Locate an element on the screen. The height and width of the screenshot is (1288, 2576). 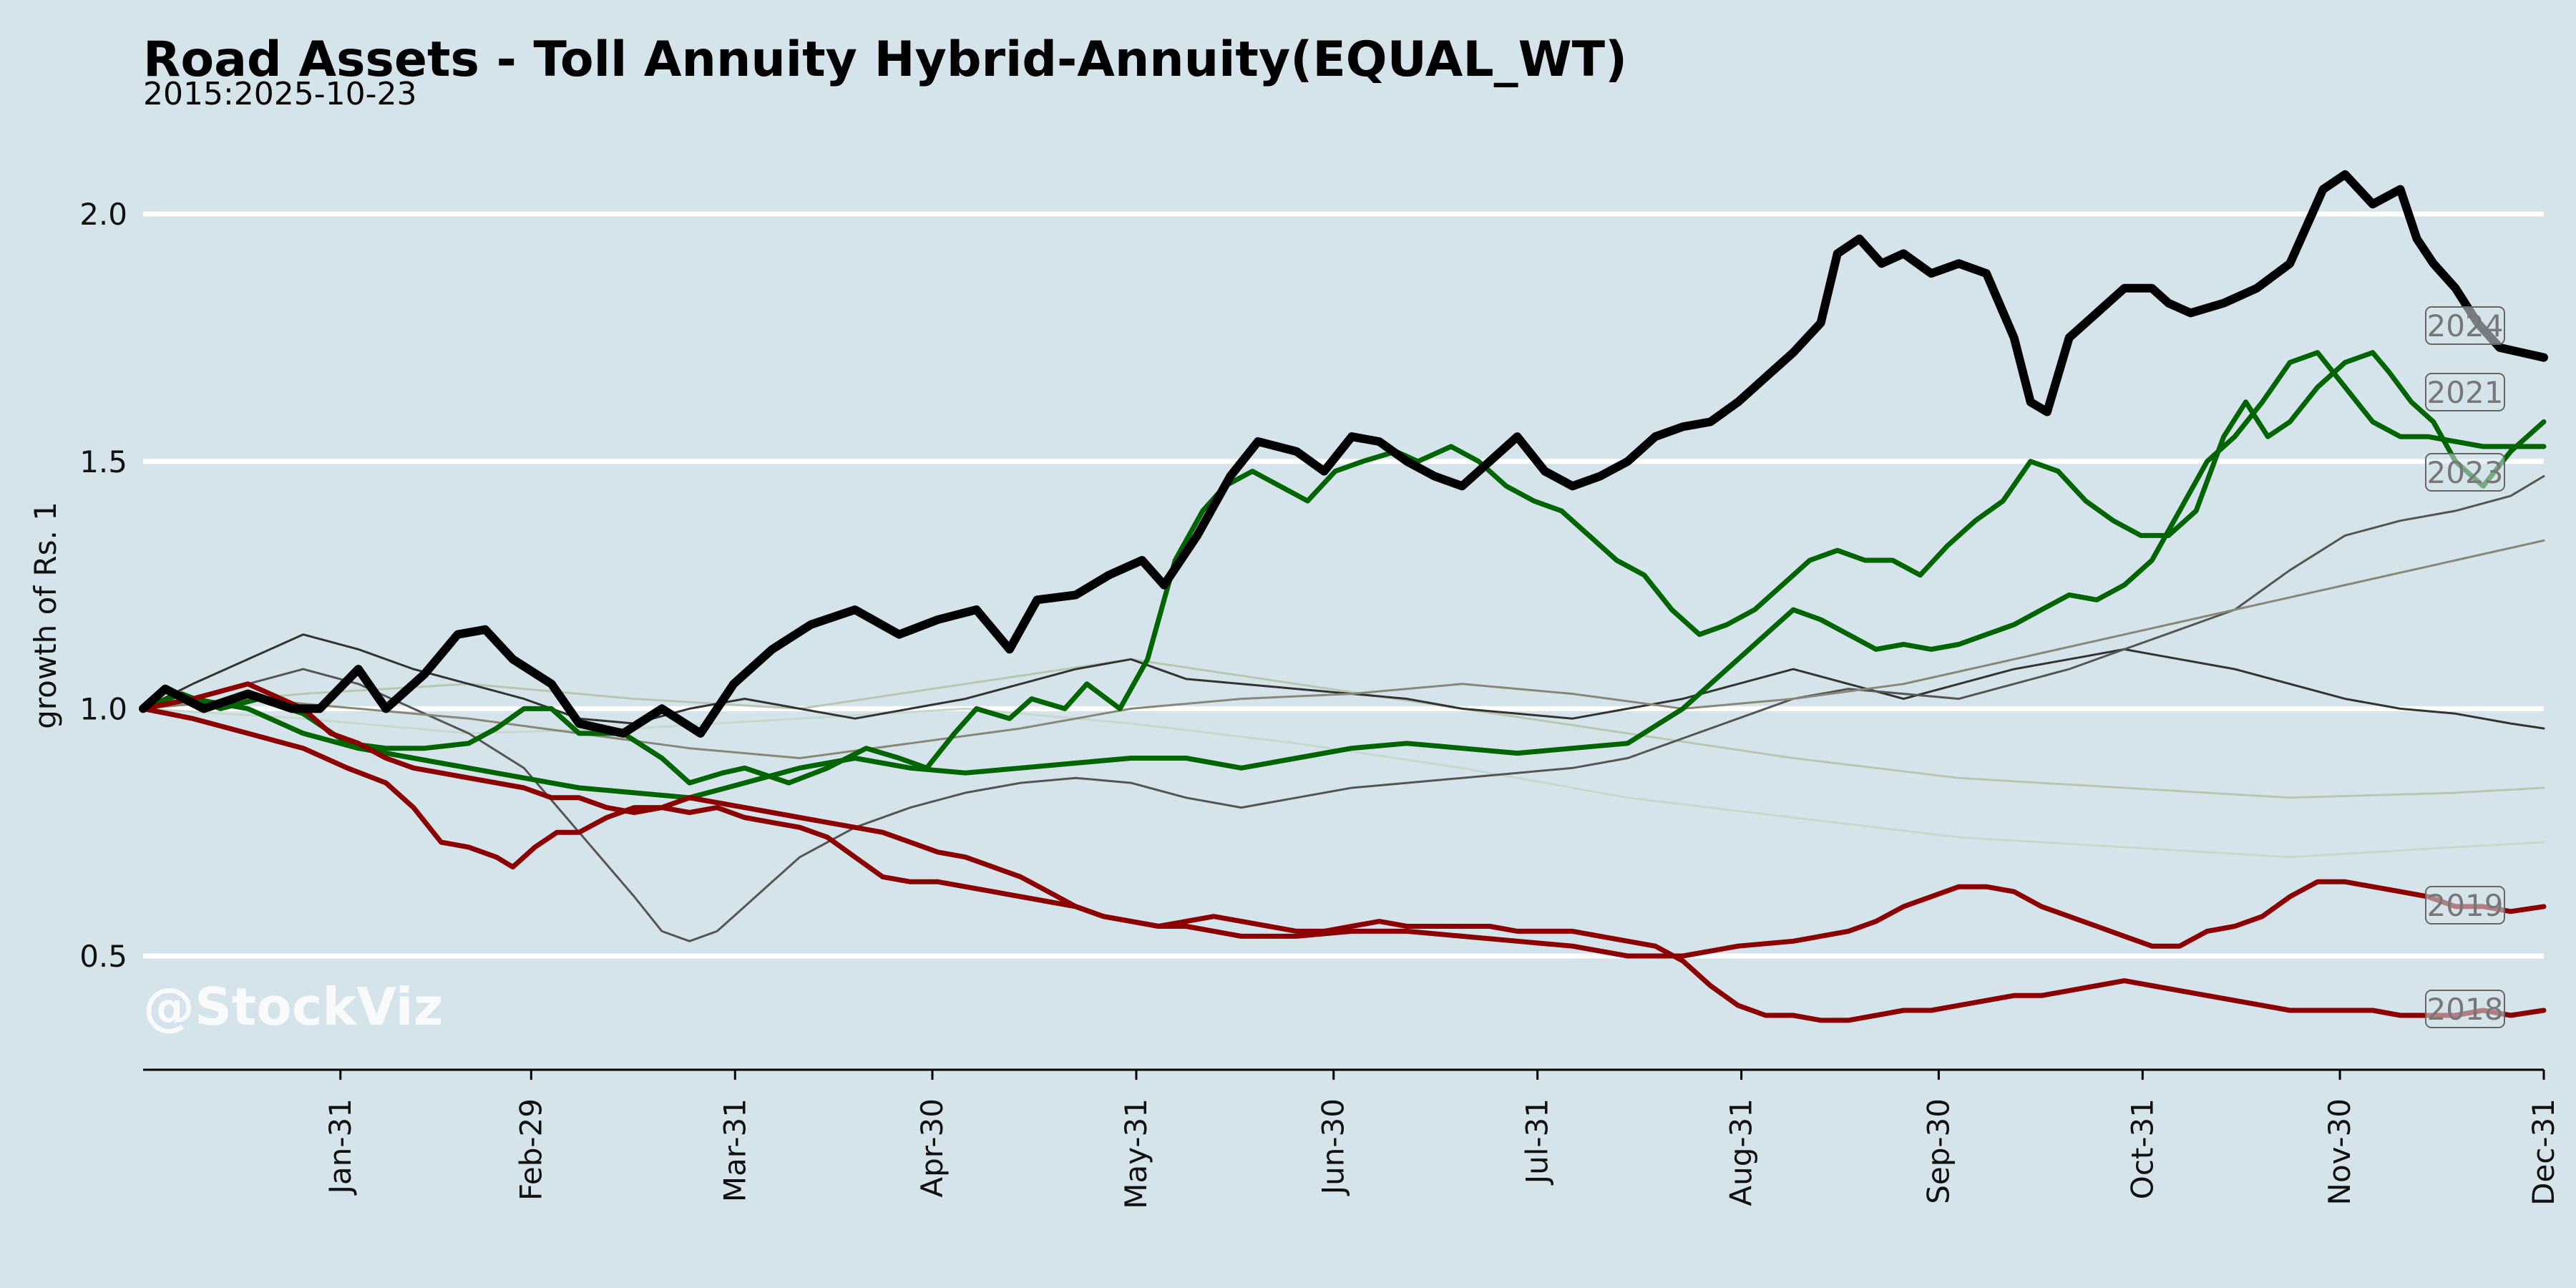
x-tick-label: Aug-31 is located at coordinates (1741, 1152).